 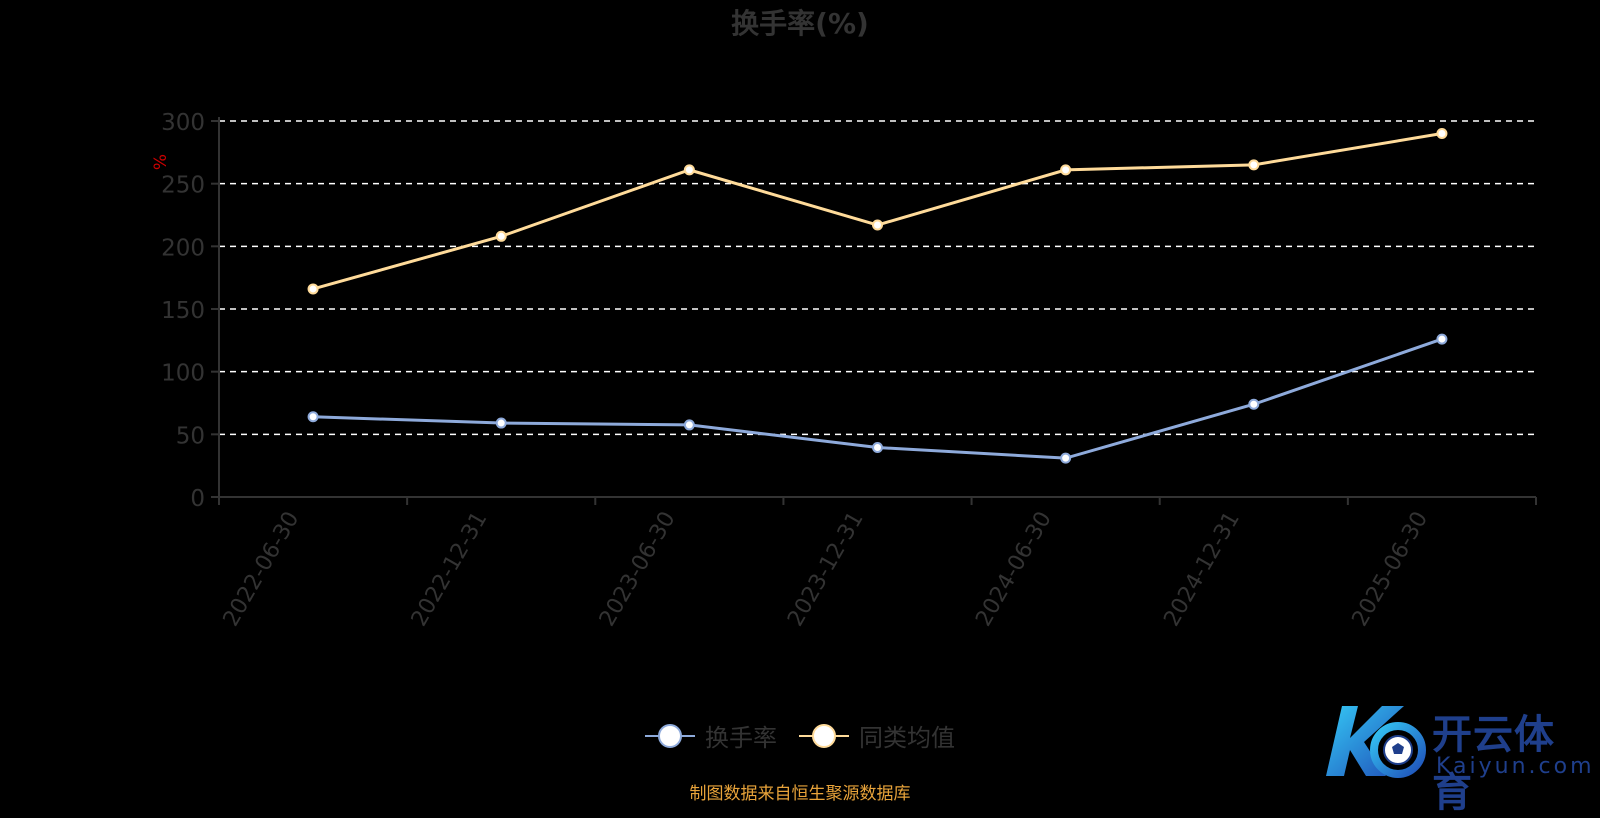 I want to click on legend-item-peer-average: 同类均值, so click(x=877, y=735).